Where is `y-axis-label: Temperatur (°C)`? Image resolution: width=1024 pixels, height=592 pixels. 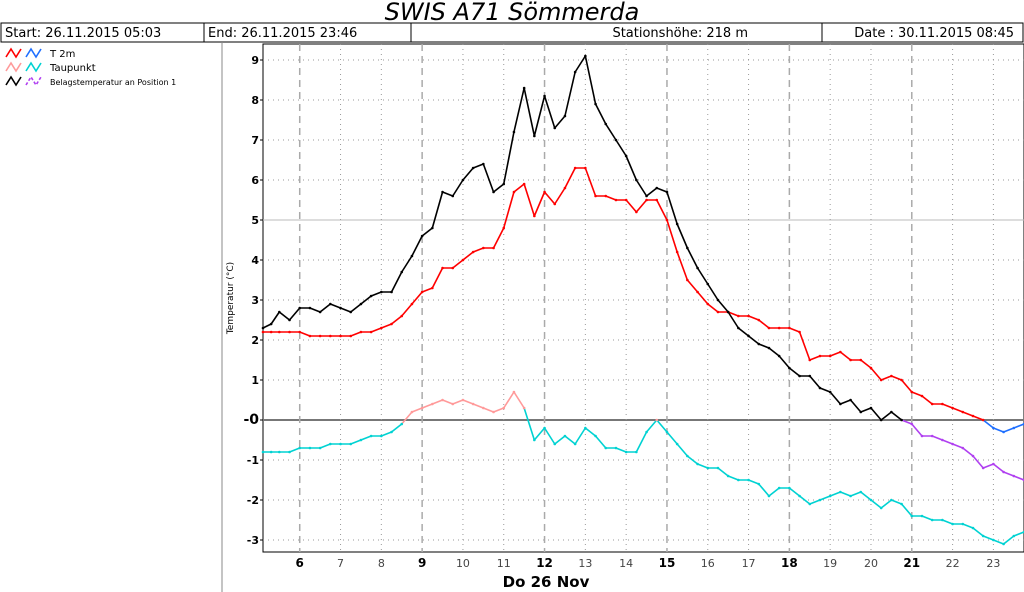 y-axis-label: Temperatur (°C) is located at coordinates (231, 298).